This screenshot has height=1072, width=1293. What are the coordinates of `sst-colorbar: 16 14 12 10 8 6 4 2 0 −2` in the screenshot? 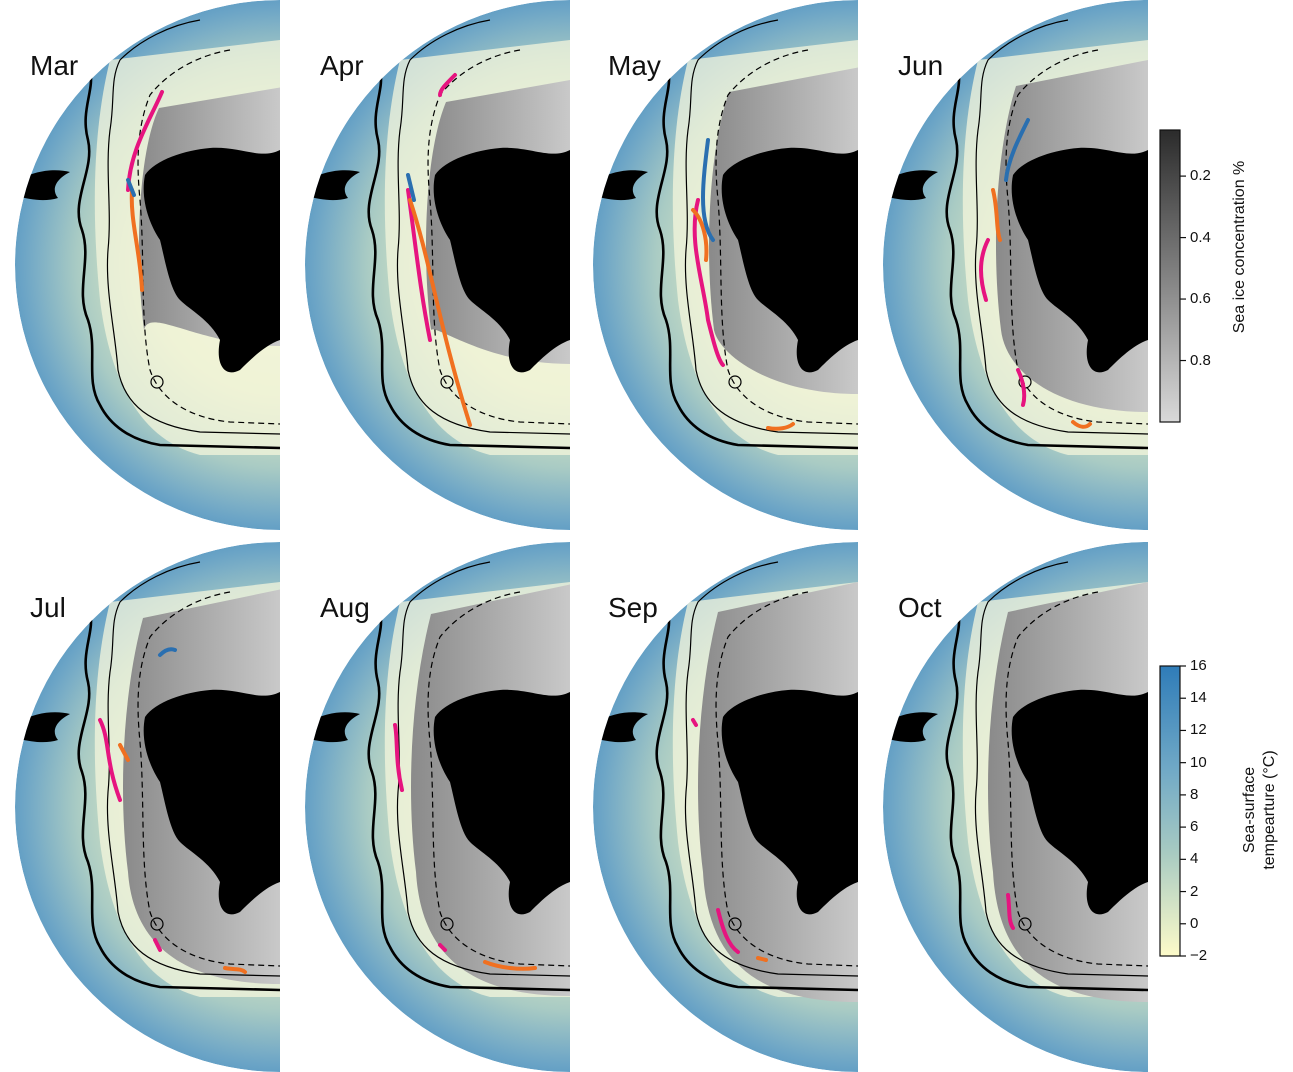 It's located at (1183, 810).